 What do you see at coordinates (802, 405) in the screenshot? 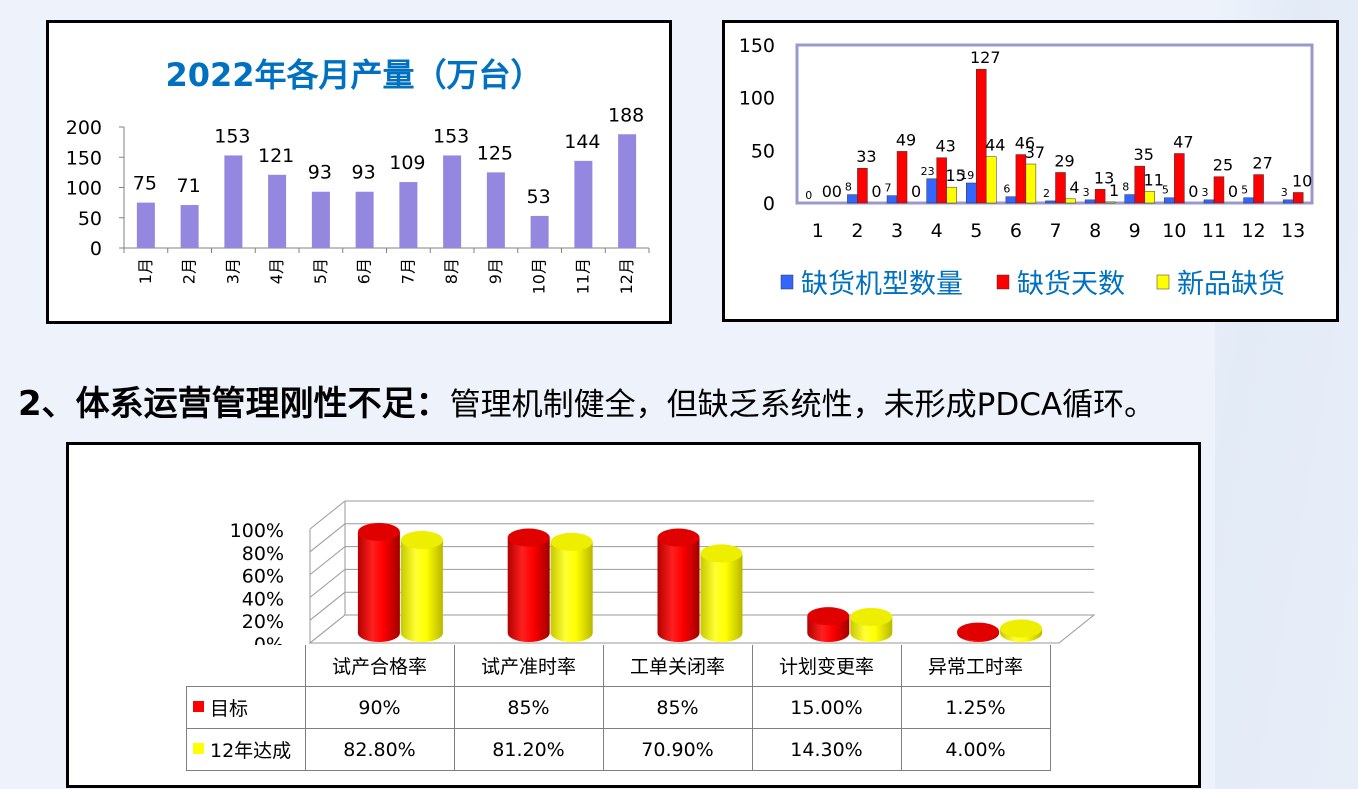
I see `heading-rest: 管理机制健全，但缺乏系统性，未形成PDCA循环。` at bounding box center [802, 405].